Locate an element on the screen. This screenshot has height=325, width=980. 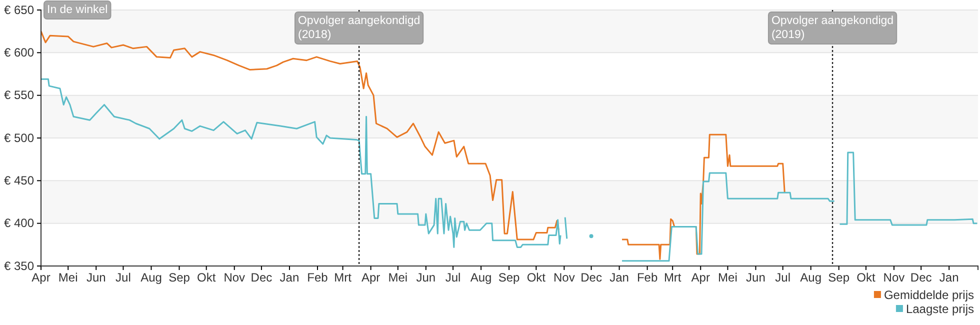
legend-label: Laagste prijs is located at coordinates (940, 309).